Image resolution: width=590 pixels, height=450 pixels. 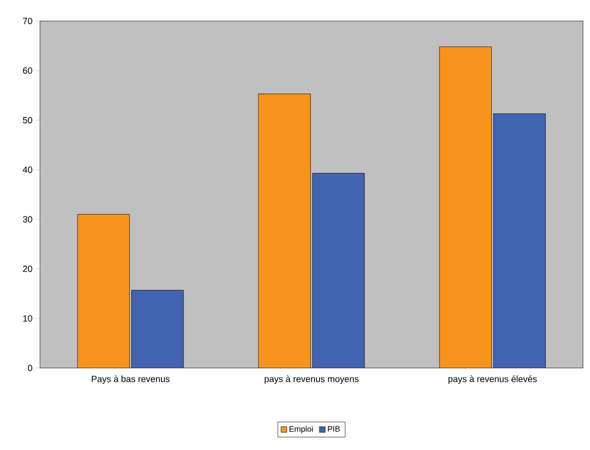 What do you see at coordinates (27, 318) in the screenshot?
I see `y-tick-label: 10` at bounding box center [27, 318].